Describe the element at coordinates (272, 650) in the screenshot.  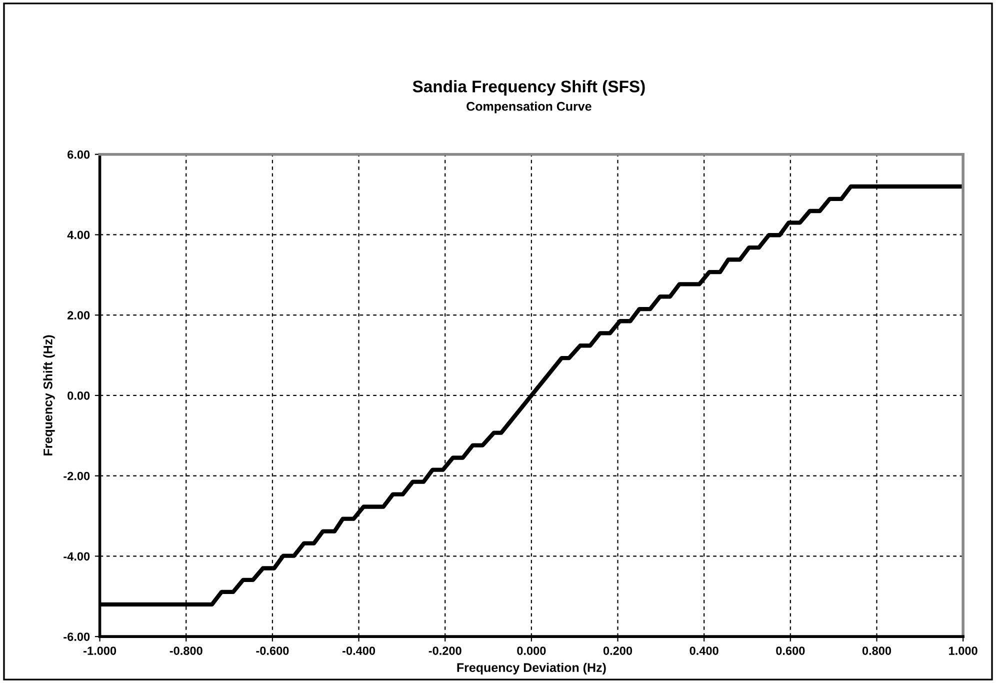
I see `x-tick-label: -0.600` at that location.